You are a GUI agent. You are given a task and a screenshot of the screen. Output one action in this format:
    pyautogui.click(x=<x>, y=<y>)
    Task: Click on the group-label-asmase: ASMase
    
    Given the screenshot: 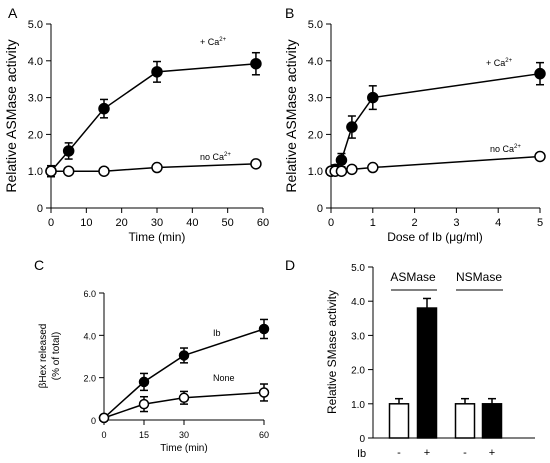 What is the action you would take?
    pyautogui.click(x=413, y=277)
    